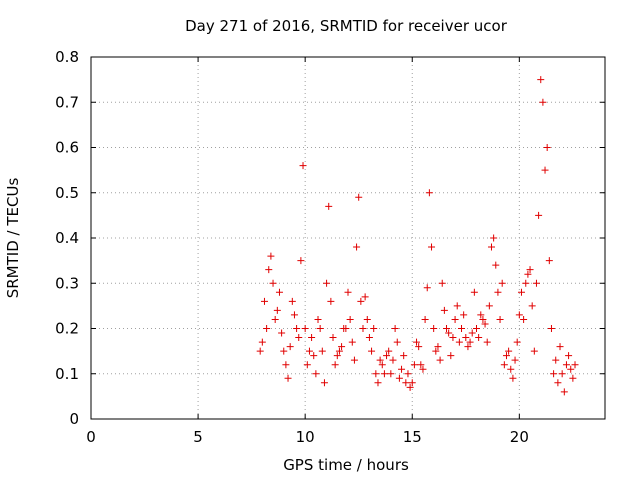 This screenshot has width=640, height=480. I want to click on x-axis-label: GPS time / hours, so click(346, 465).